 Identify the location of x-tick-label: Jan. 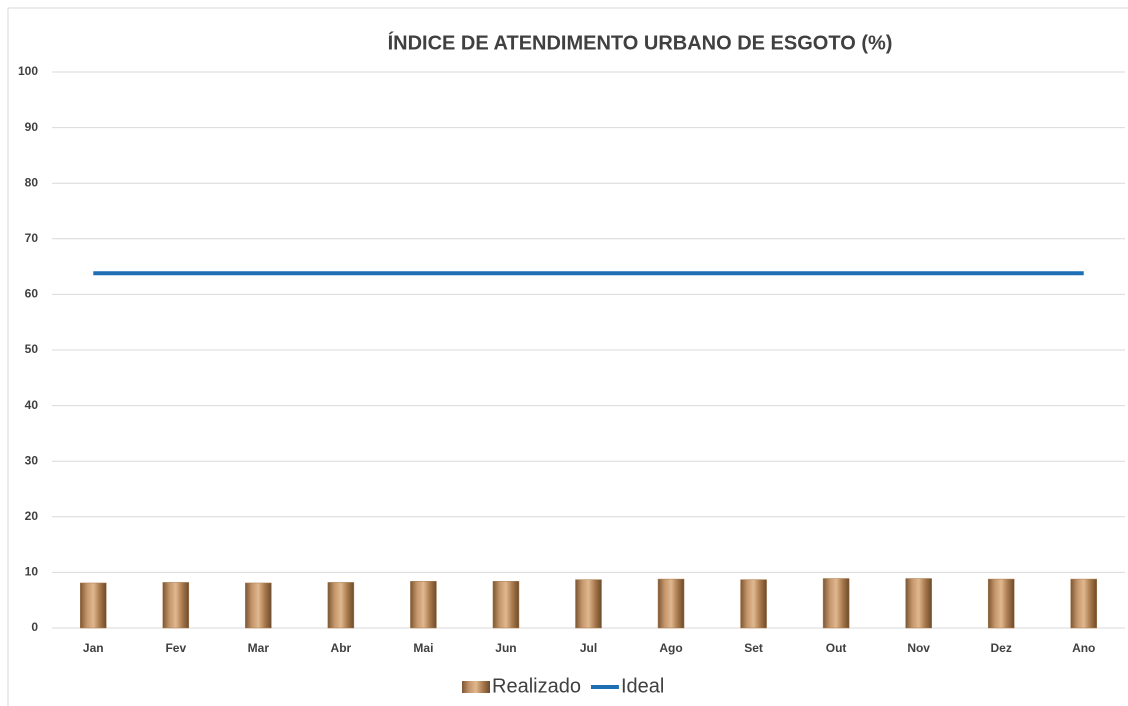
(93, 648).